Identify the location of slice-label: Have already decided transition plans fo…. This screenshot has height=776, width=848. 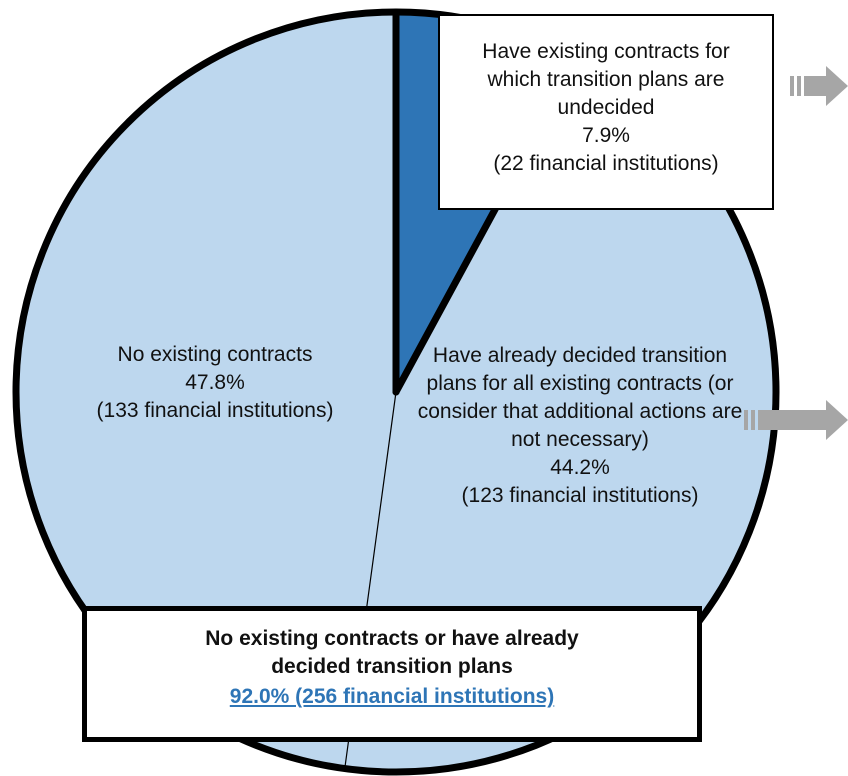
(580, 426).